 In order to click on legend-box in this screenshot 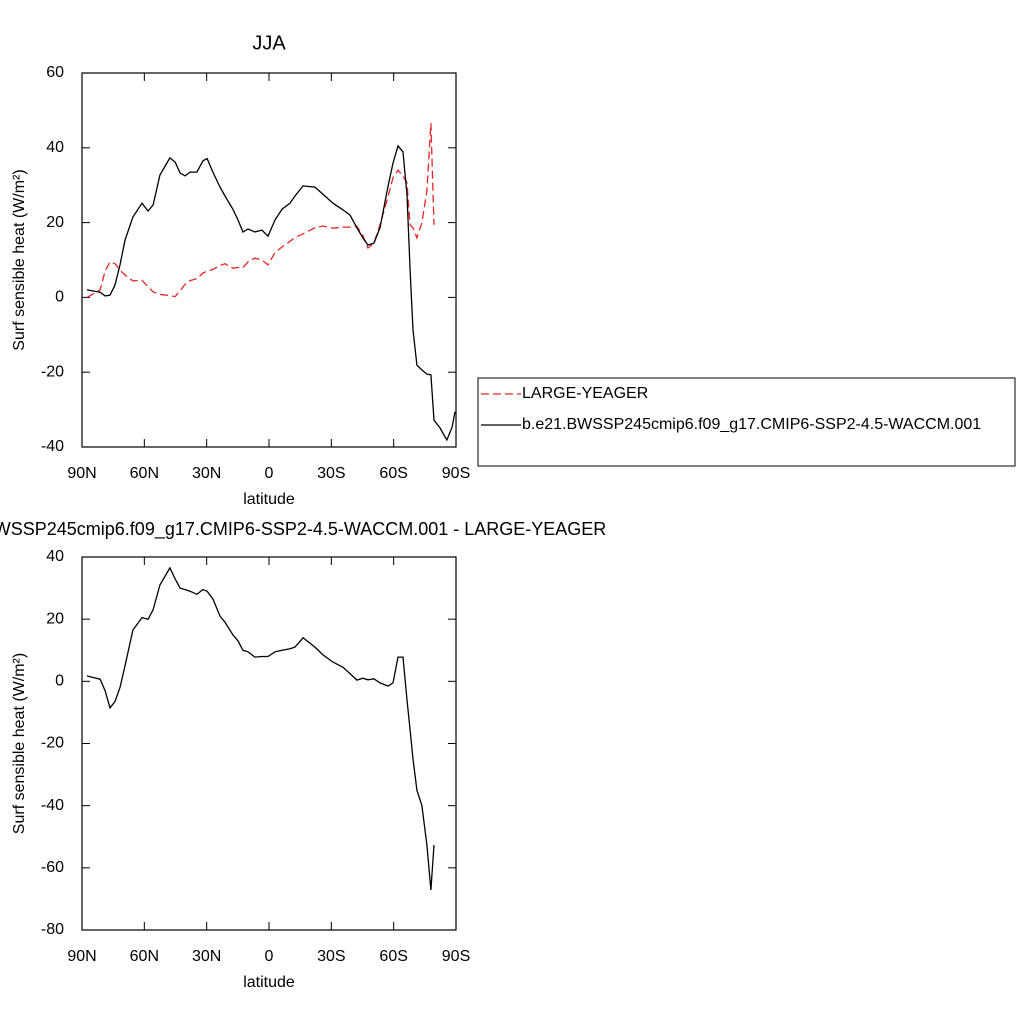, I will do `click(746, 422)`.